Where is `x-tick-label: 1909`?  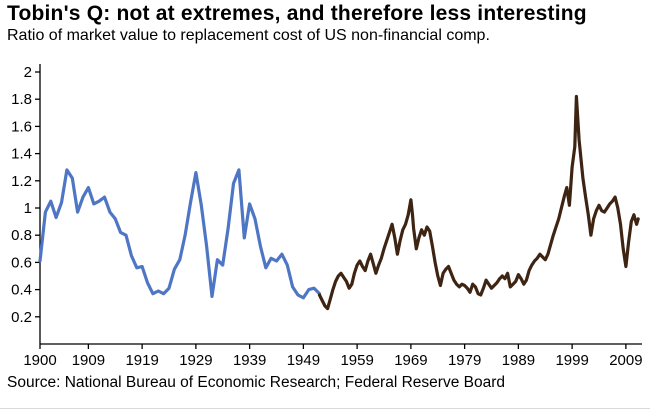
x-tick-label: 1909 is located at coordinates (88, 360).